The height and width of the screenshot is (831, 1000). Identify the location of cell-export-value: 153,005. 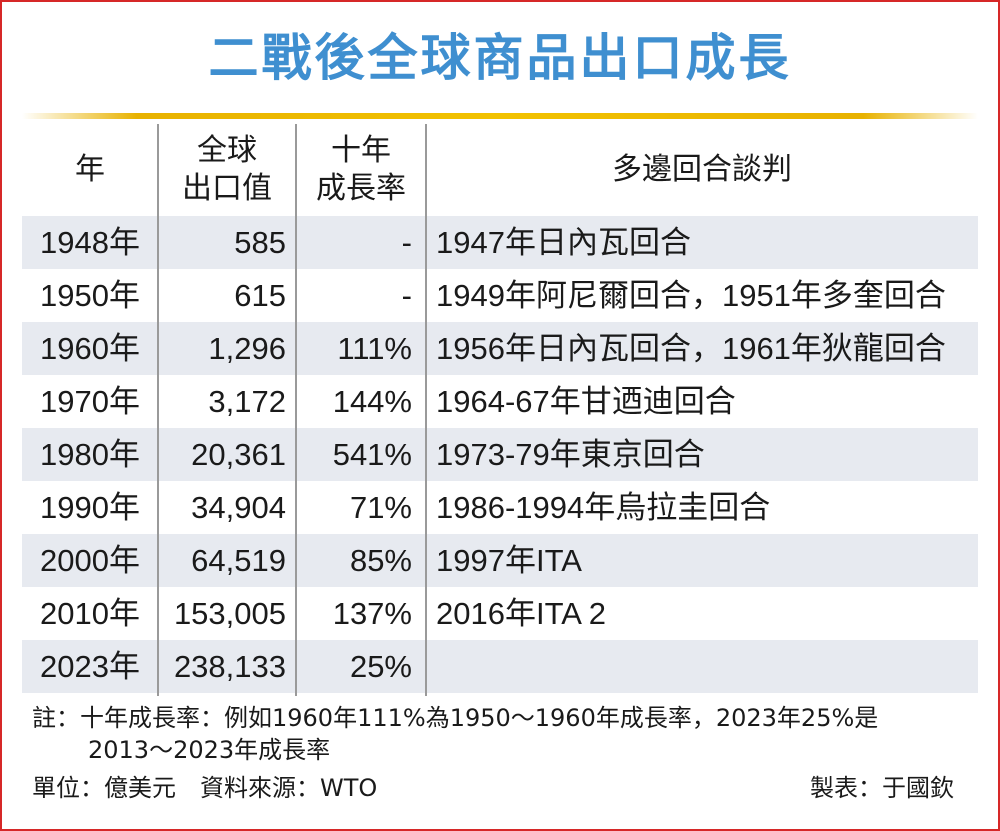
(229, 613).